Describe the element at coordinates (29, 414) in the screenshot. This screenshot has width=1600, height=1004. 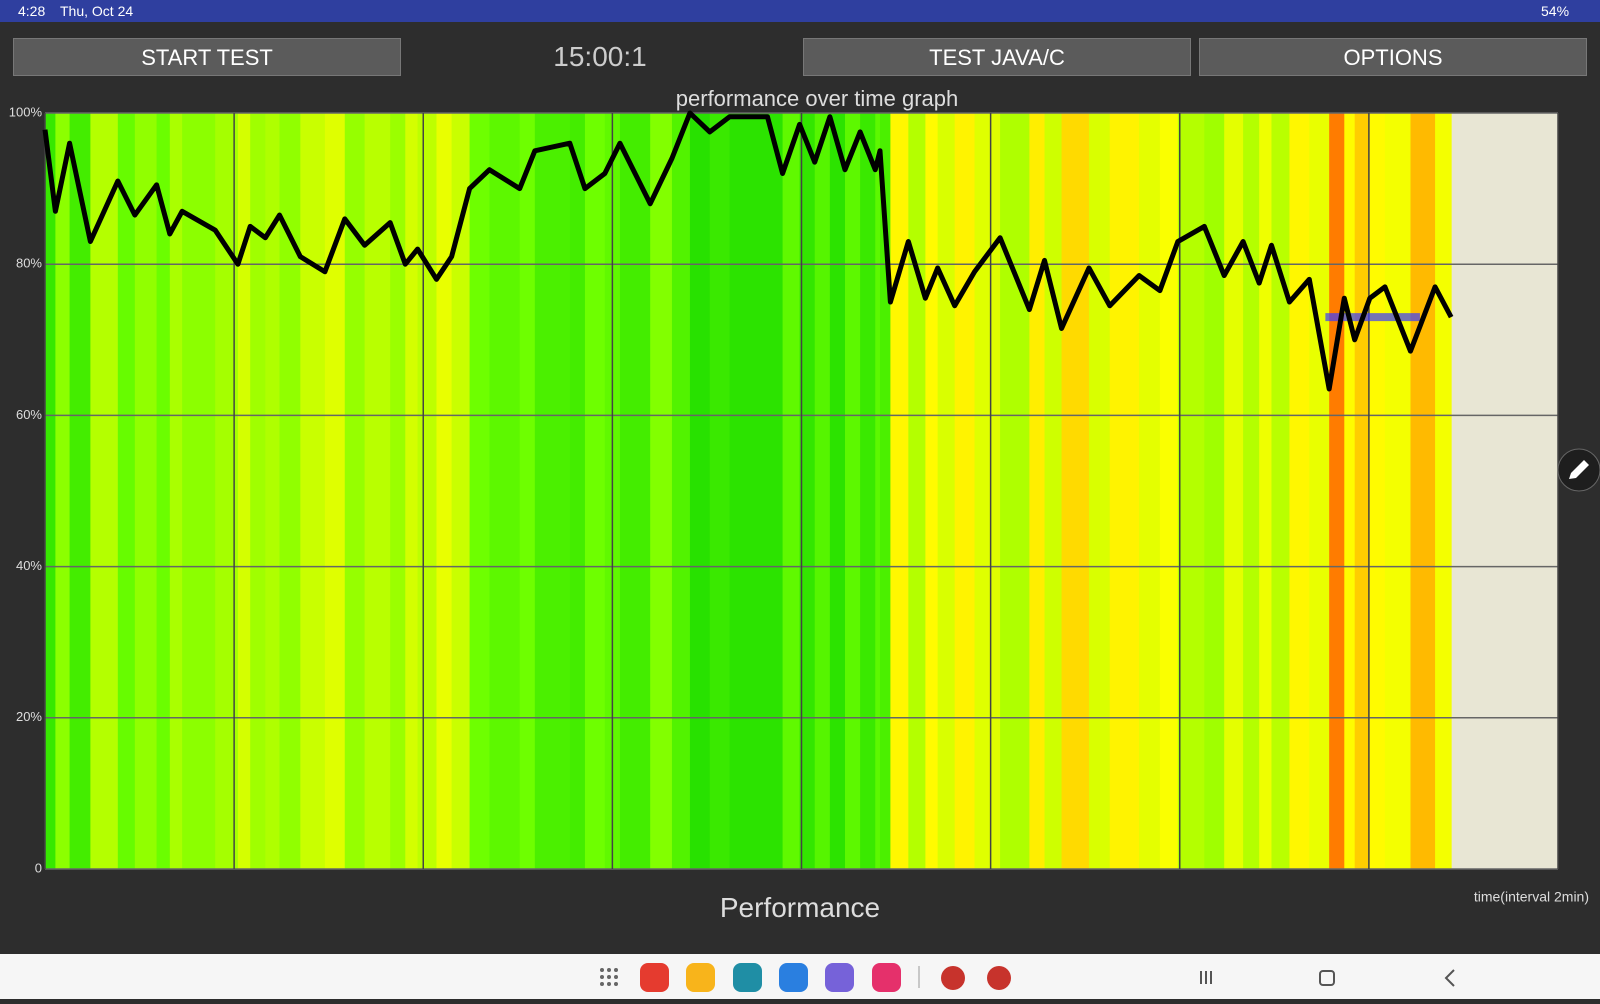
I see `y-tick-label: 60%` at that location.